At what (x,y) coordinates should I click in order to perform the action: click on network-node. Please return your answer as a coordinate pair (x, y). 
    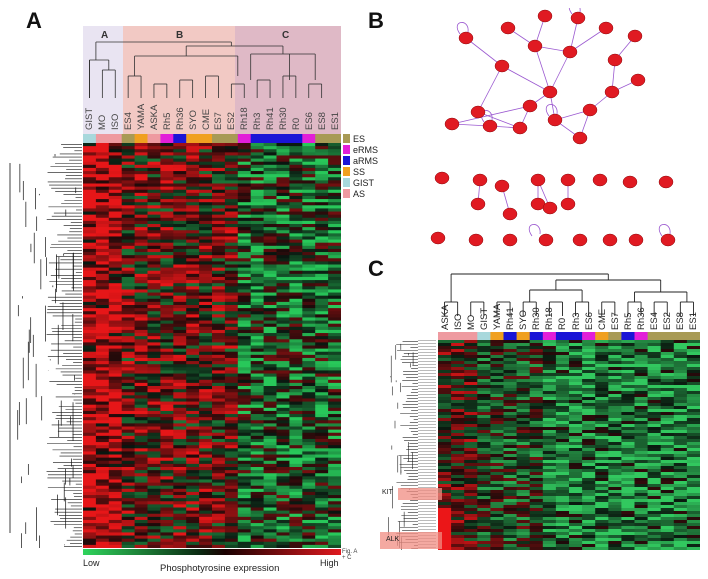
    Looking at the image, I should click on (615, 60).